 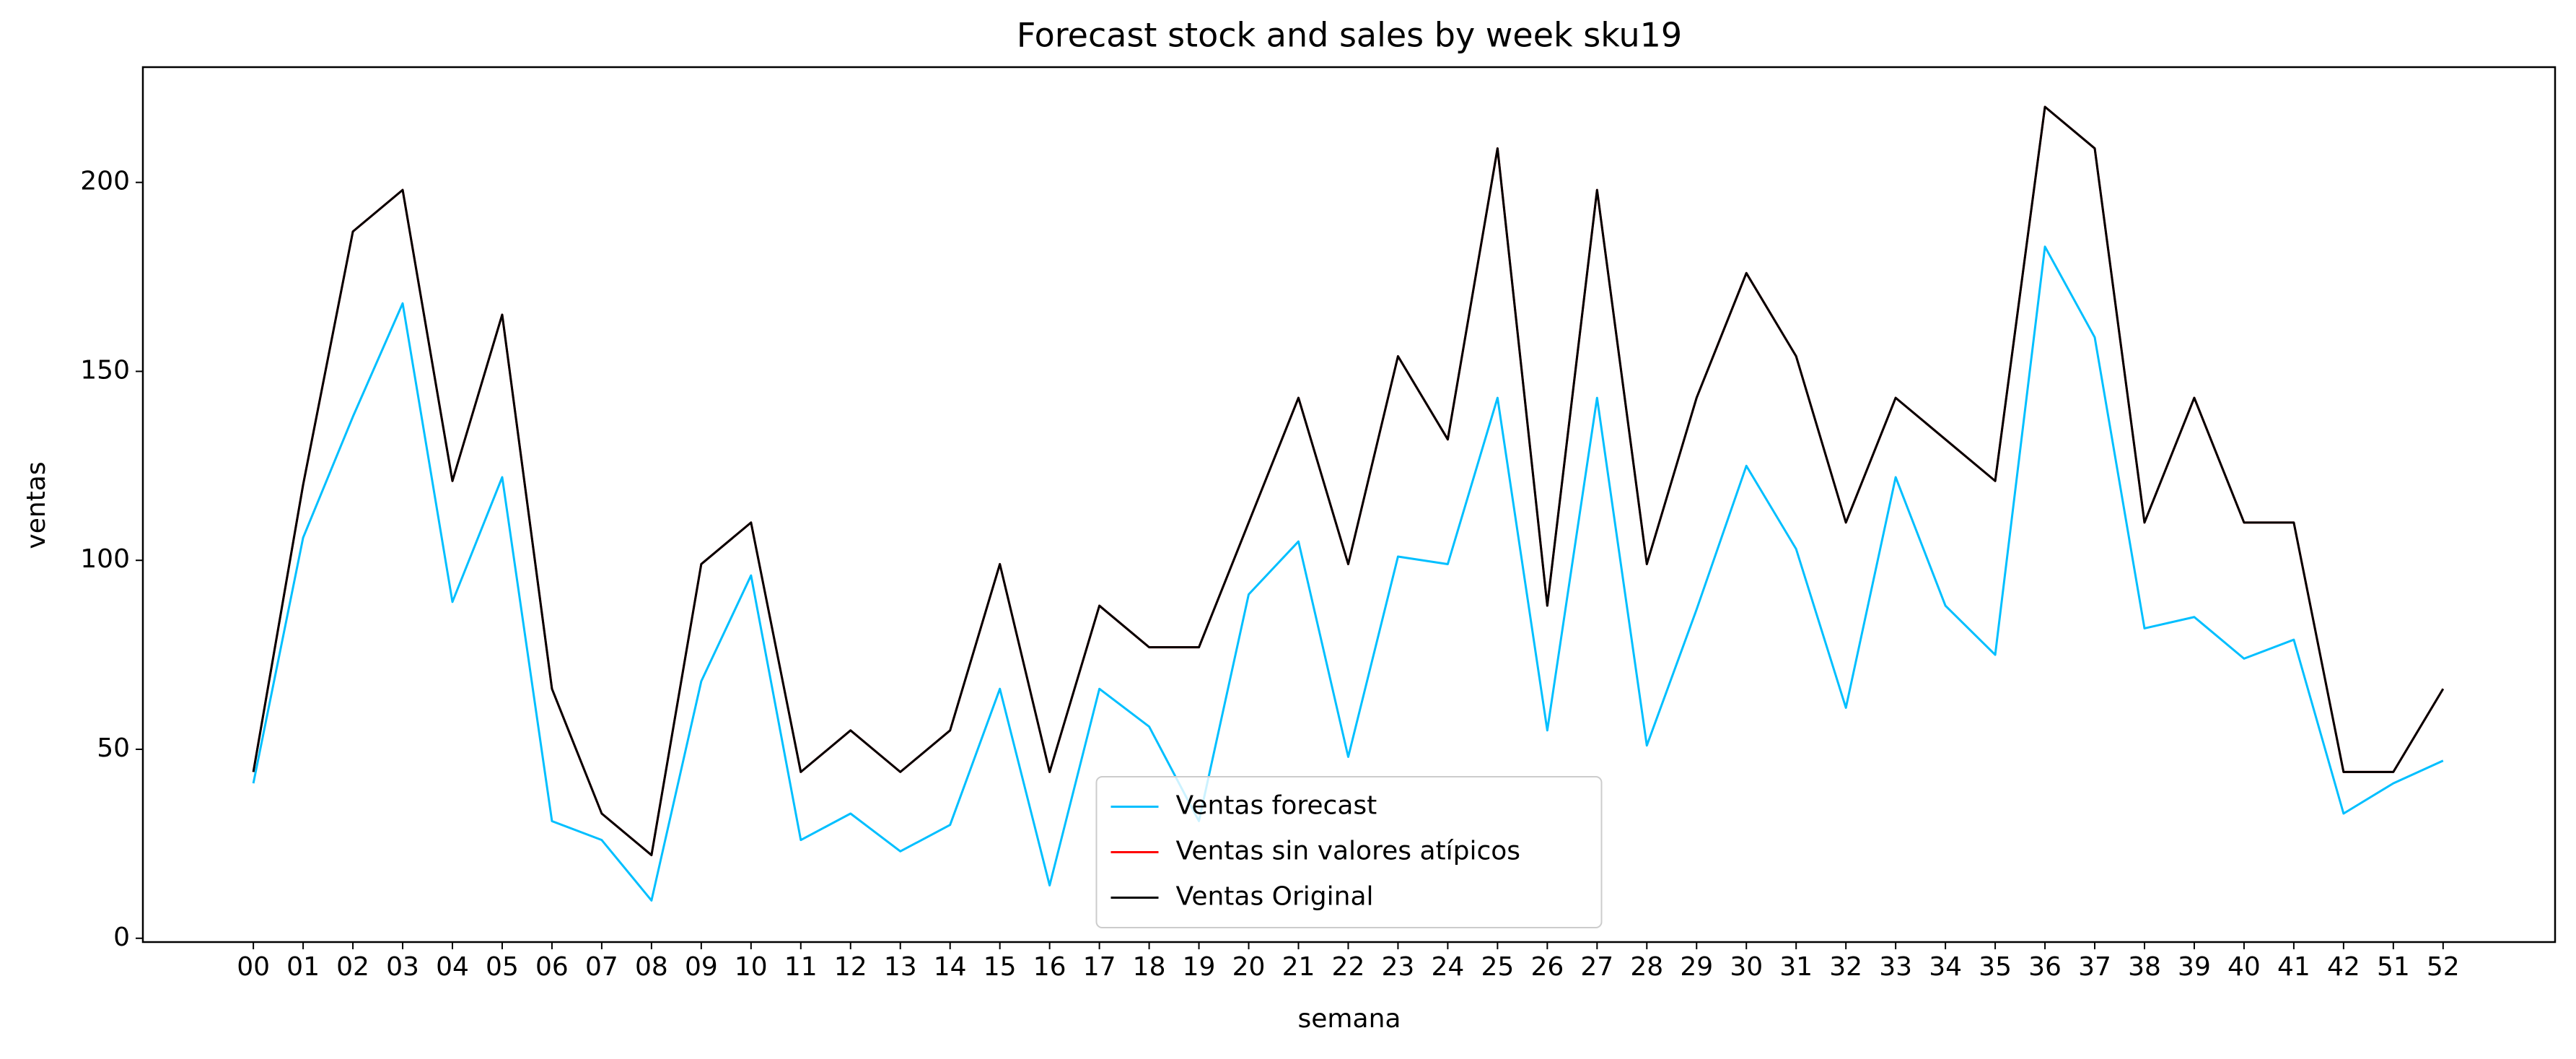 What do you see at coordinates (105, 370) in the screenshot?
I see `y-tick-label: 150` at bounding box center [105, 370].